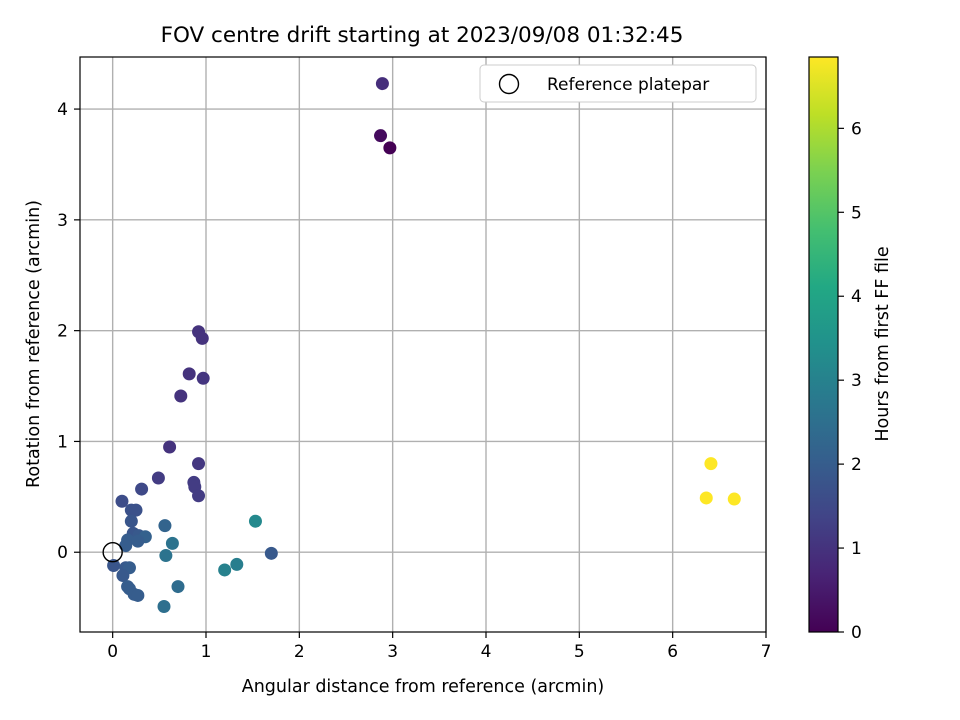  Describe the element at coordinates (112, 552) in the screenshot. I see `reference-platepar-marker` at that location.